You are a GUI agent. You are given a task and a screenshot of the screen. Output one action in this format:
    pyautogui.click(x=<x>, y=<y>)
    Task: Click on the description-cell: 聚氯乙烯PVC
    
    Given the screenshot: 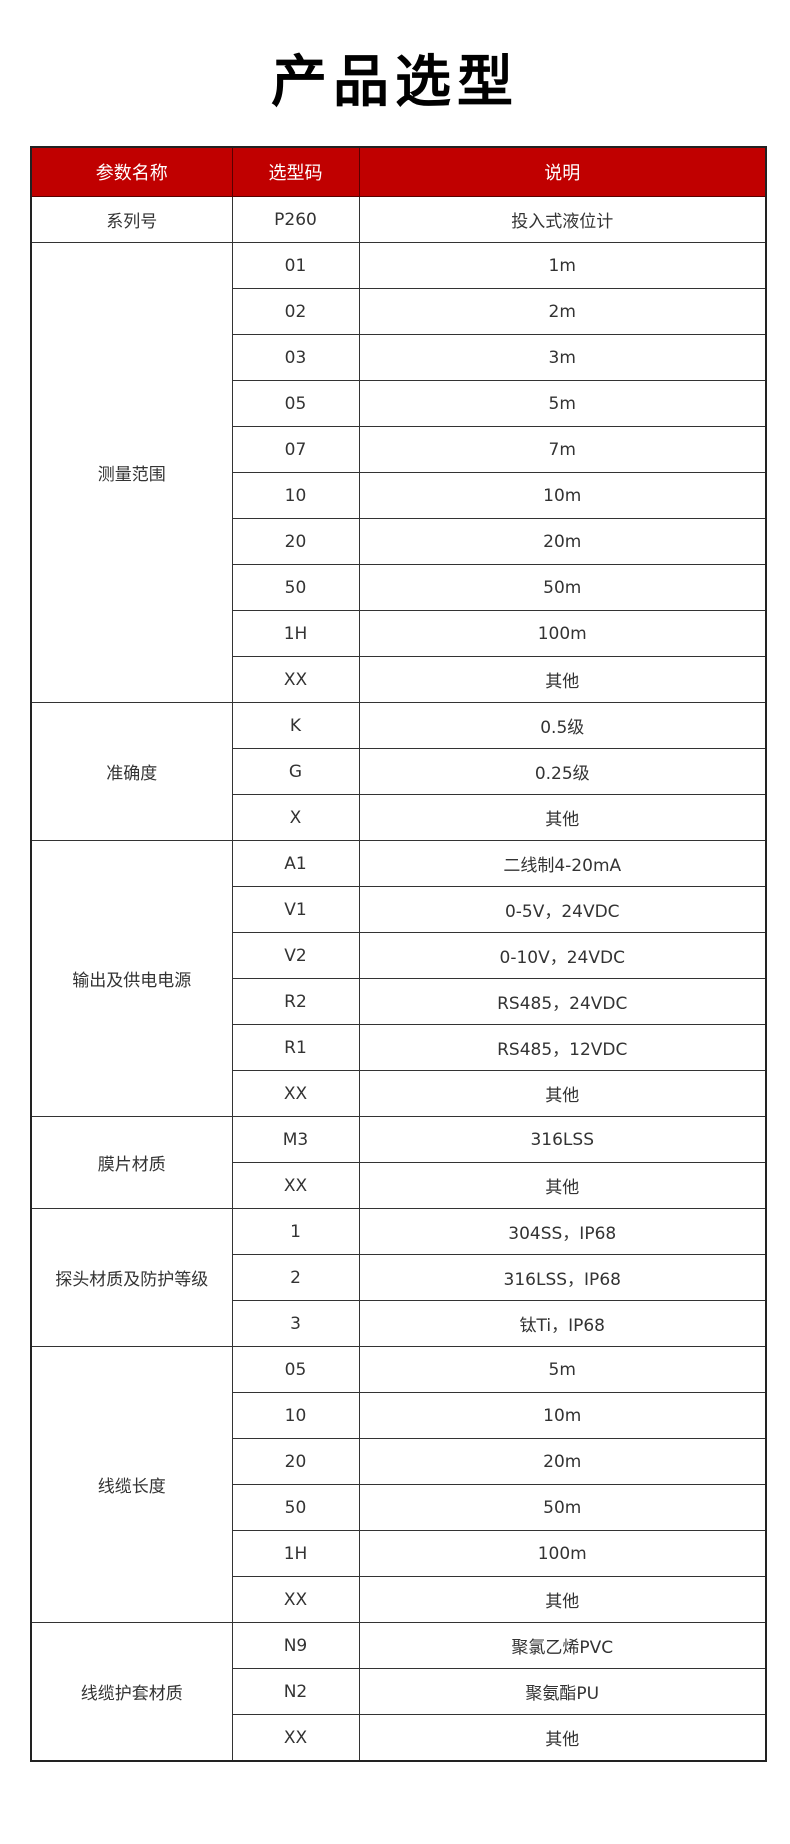 What is the action you would take?
    pyautogui.click(x=562, y=1645)
    